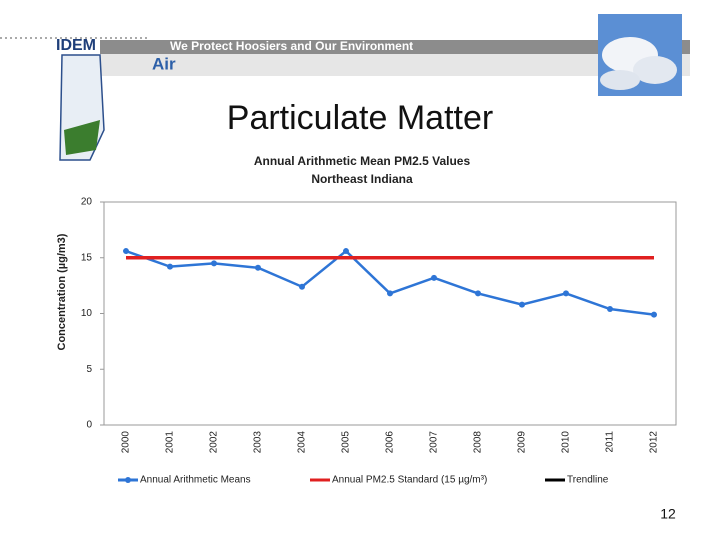  Describe the element at coordinates (390, 442) in the screenshot. I see `x-tick-label: 2006` at that location.